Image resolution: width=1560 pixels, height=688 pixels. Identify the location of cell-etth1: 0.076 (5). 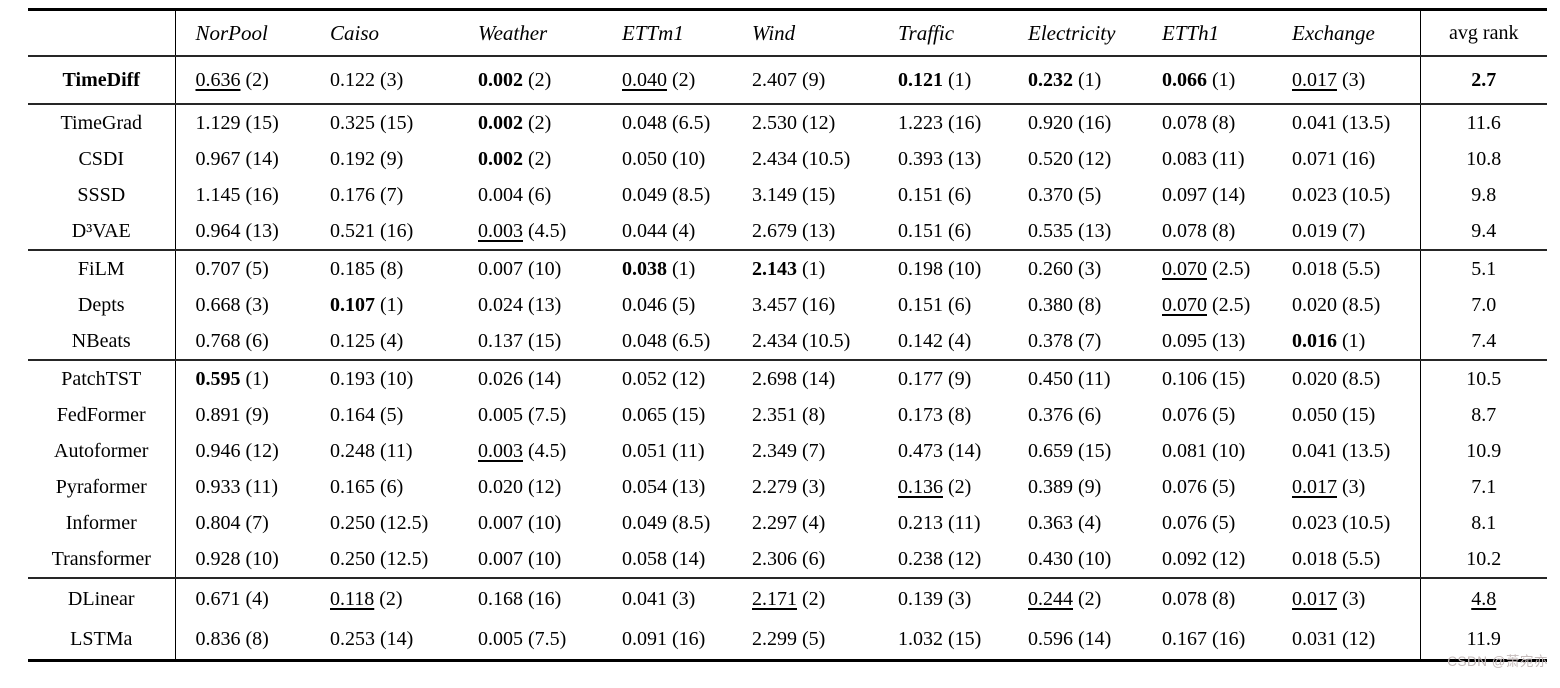
(1207, 523).